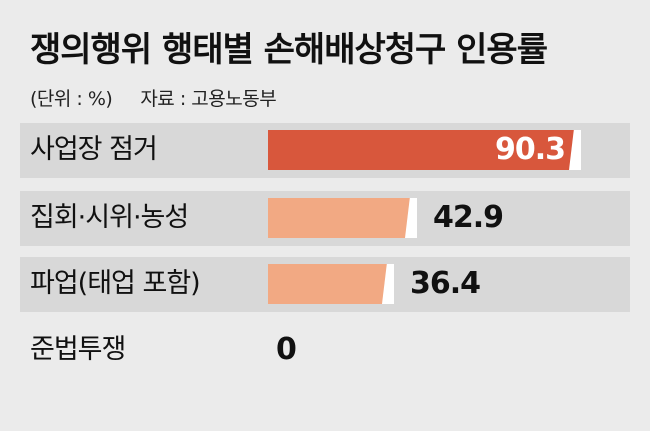 The width and height of the screenshot is (650, 431). I want to click on value-label: 36.4, so click(445, 283).